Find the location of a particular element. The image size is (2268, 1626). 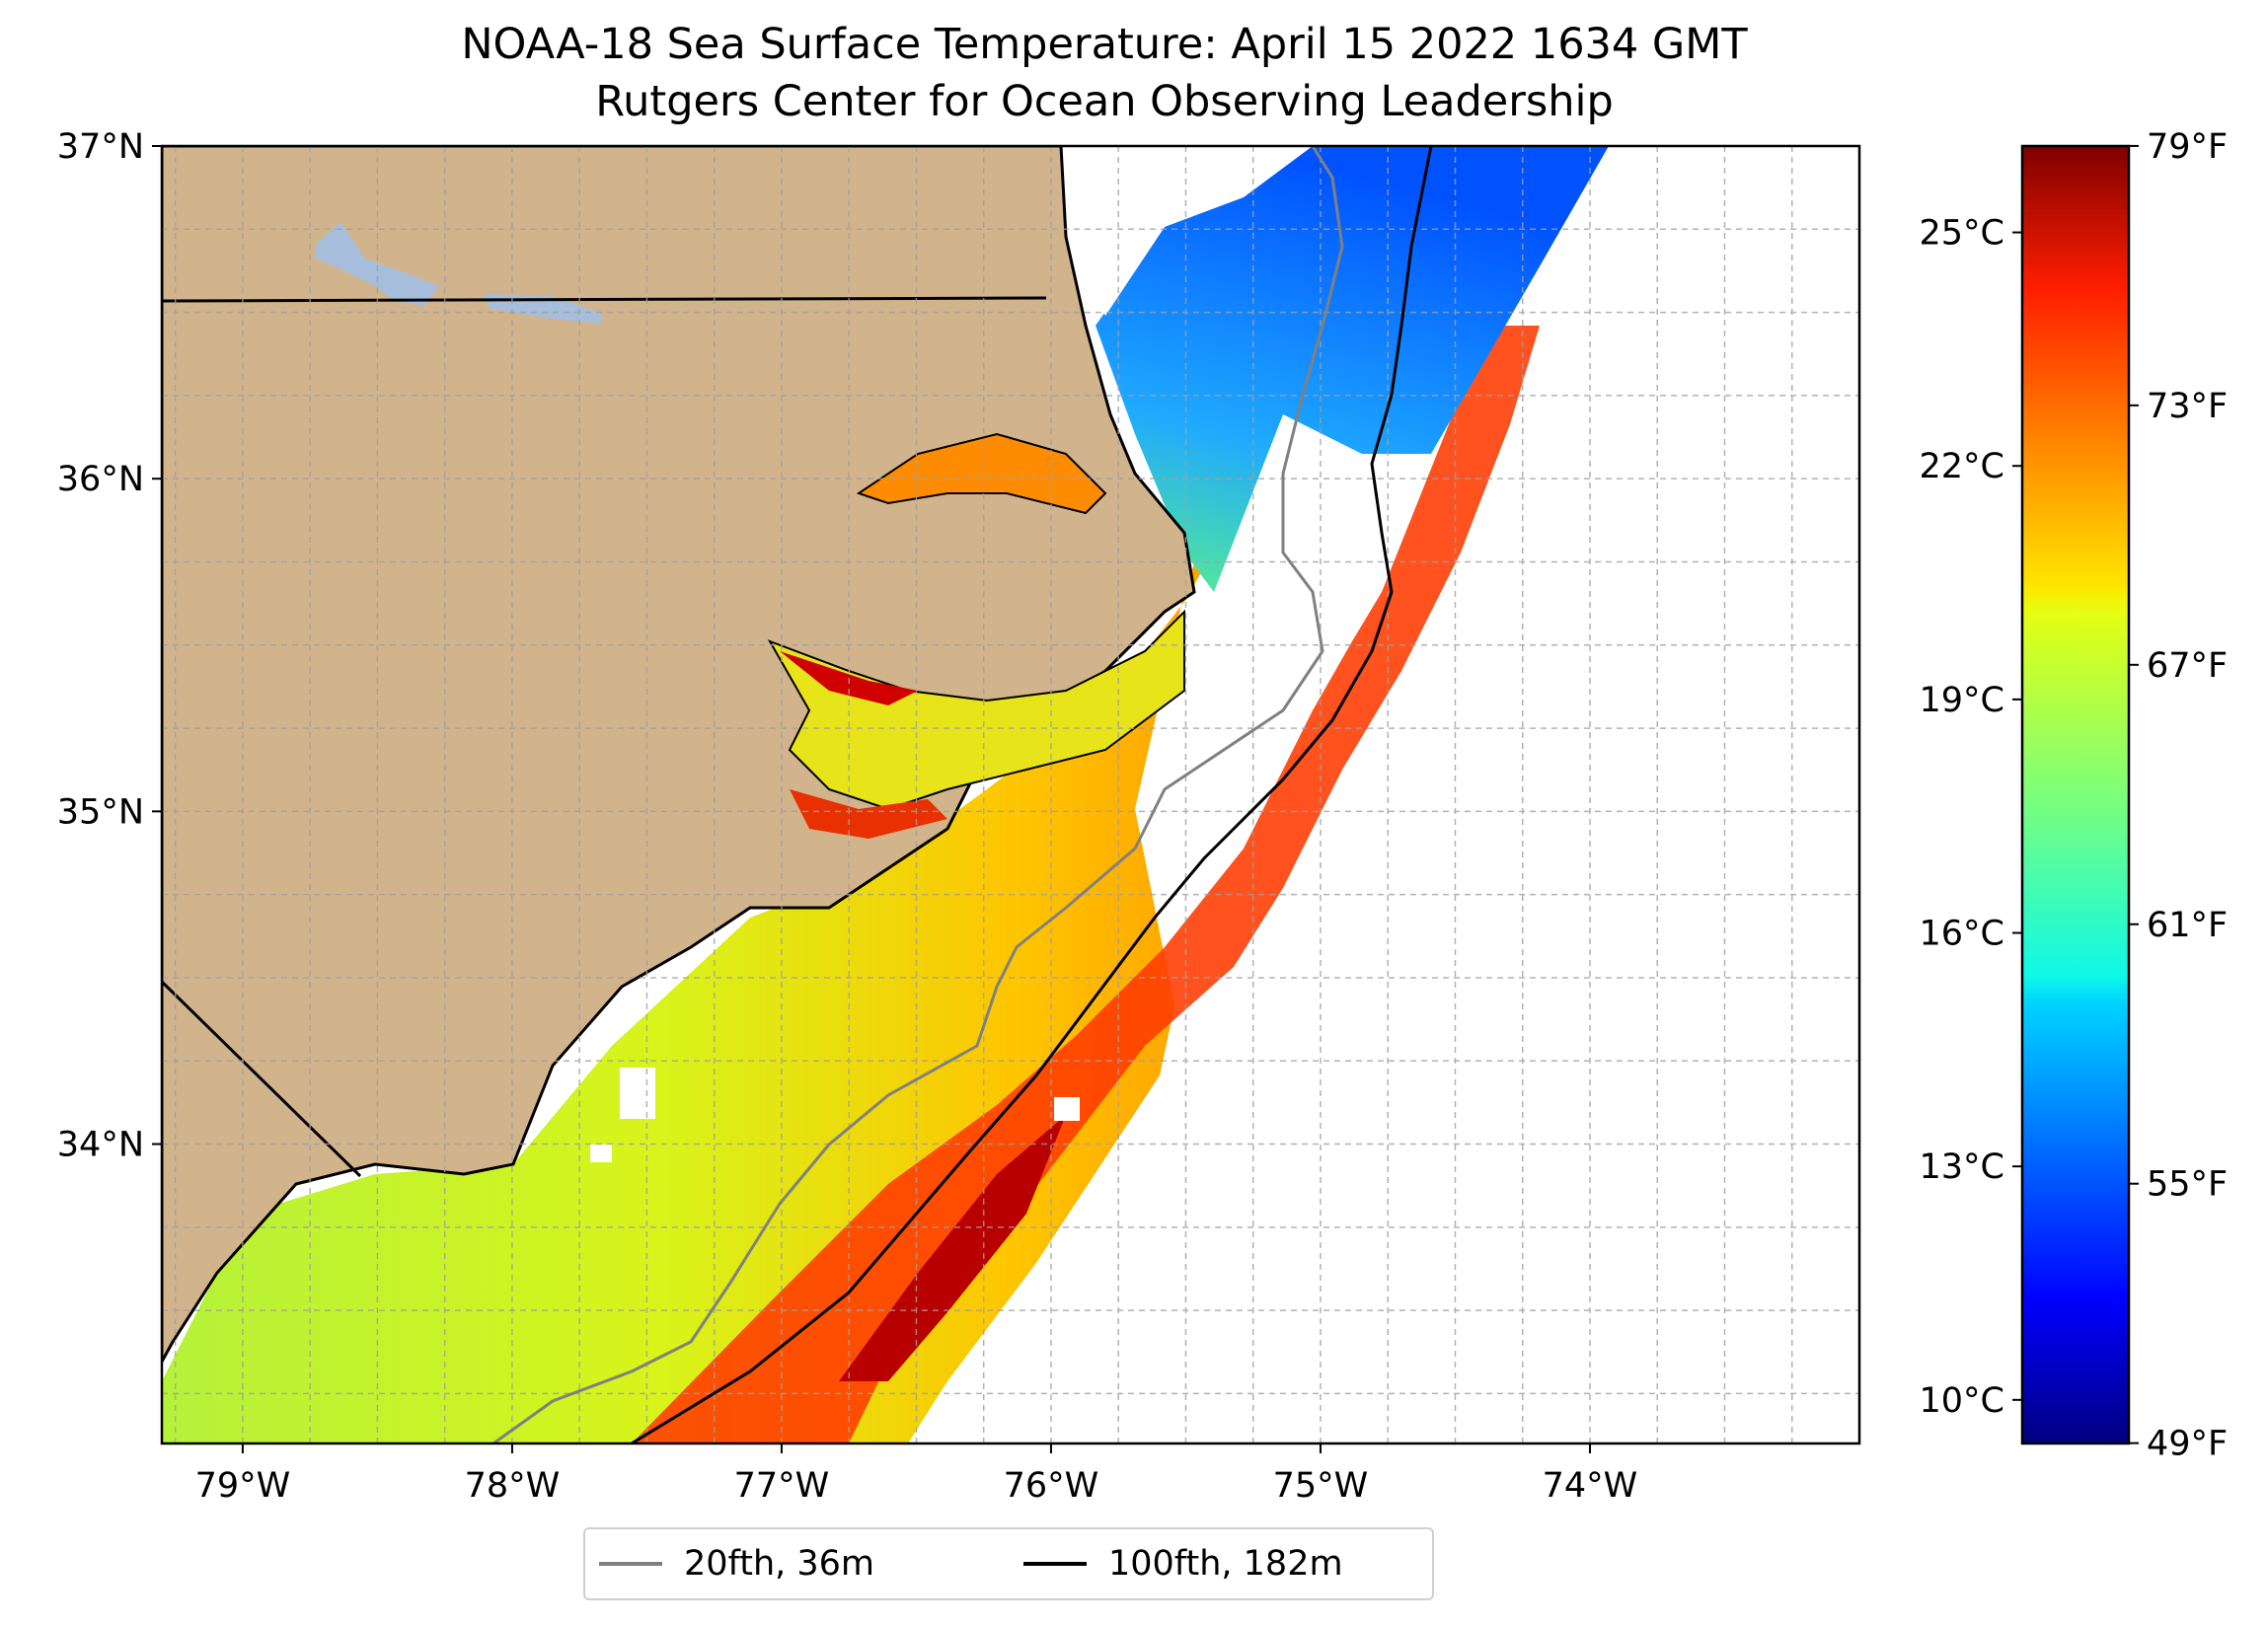

sst-cold-water is located at coordinates (1352, 369).